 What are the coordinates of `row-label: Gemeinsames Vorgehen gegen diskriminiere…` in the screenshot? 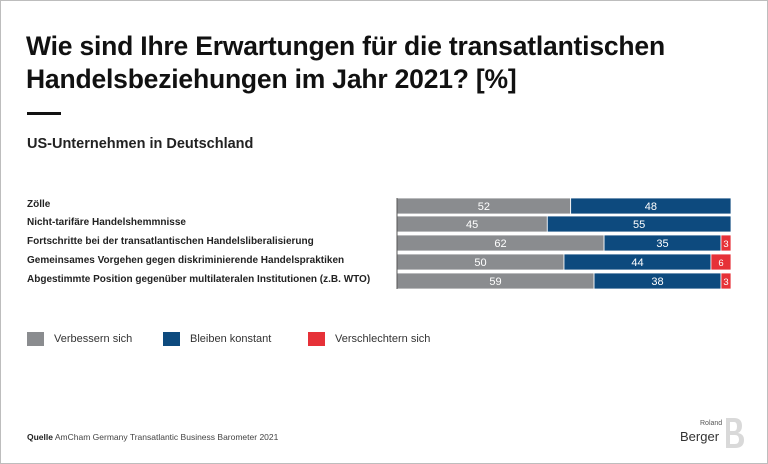 It's located at (186, 260).